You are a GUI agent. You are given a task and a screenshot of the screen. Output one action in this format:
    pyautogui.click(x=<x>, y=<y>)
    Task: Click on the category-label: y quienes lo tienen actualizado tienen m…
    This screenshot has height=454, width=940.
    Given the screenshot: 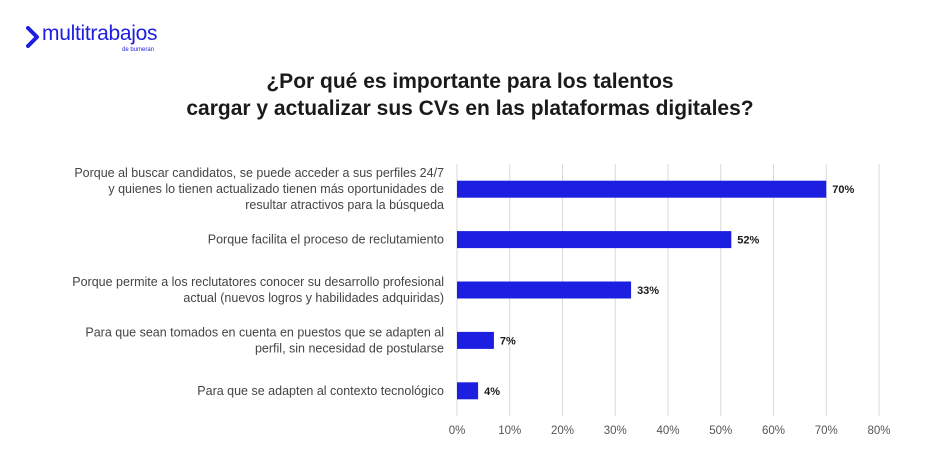 What is the action you would take?
    pyautogui.click(x=276, y=189)
    